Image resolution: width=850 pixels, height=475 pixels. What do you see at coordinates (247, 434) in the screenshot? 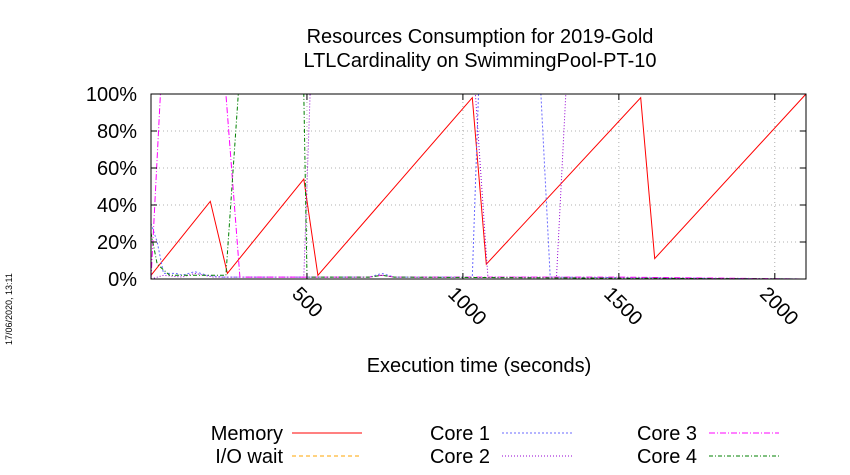
I see `legend-label-memory: Memory` at bounding box center [247, 434].